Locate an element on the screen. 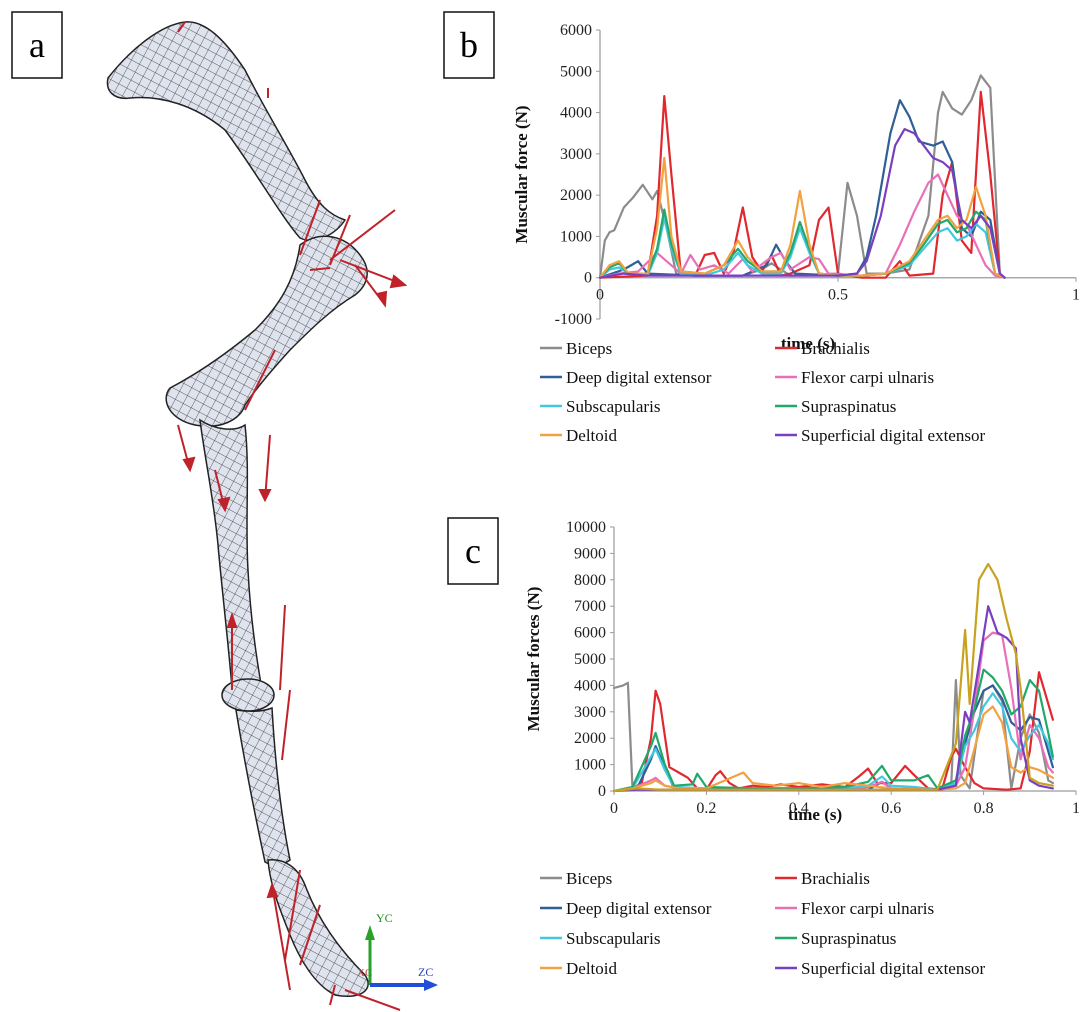 The image size is (1091, 1012). x-tick-label: 0.6 is located at coordinates (891, 808).